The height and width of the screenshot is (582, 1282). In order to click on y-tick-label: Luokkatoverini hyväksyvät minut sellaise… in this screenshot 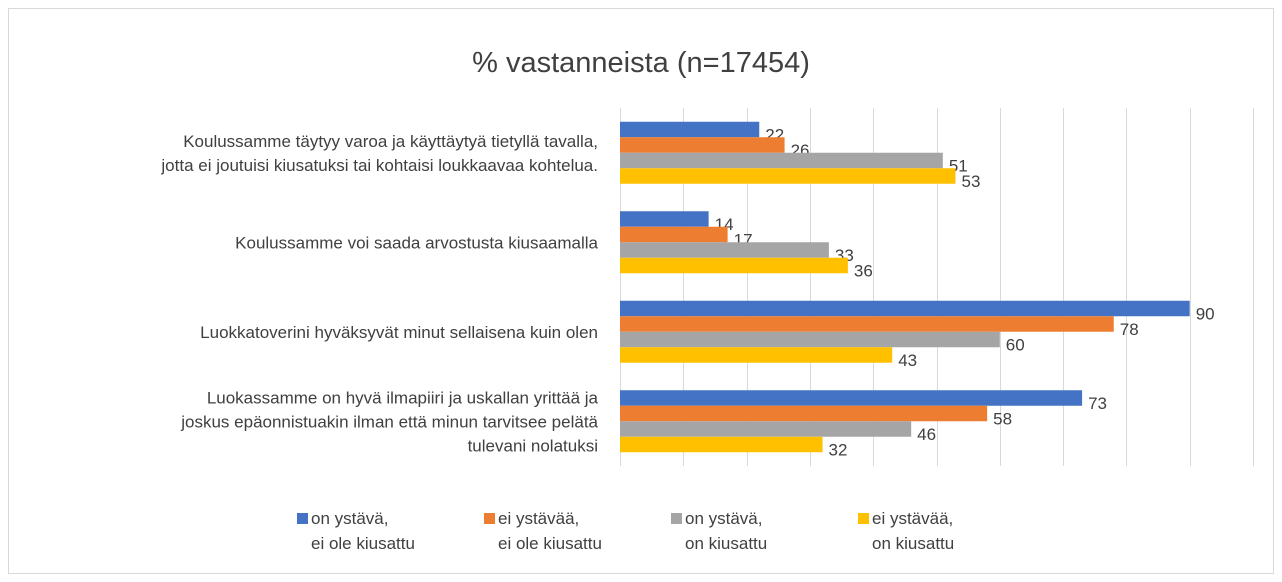, I will do `click(399, 332)`.